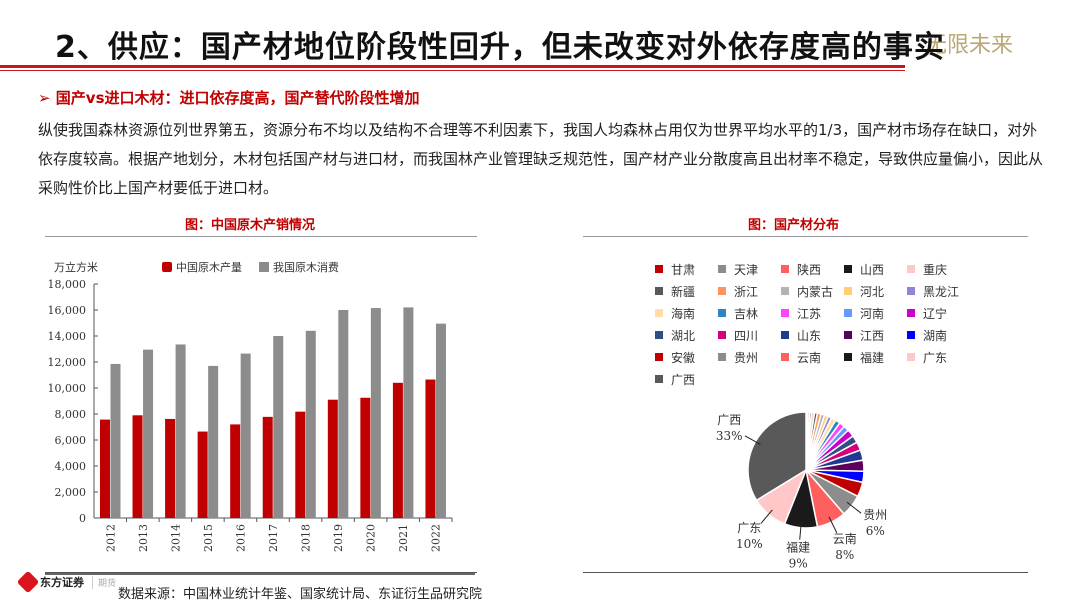  What do you see at coordinates (729, 436) in the screenshot?
I see `pie-label-value: 33%` at bounding box center [729, 436].